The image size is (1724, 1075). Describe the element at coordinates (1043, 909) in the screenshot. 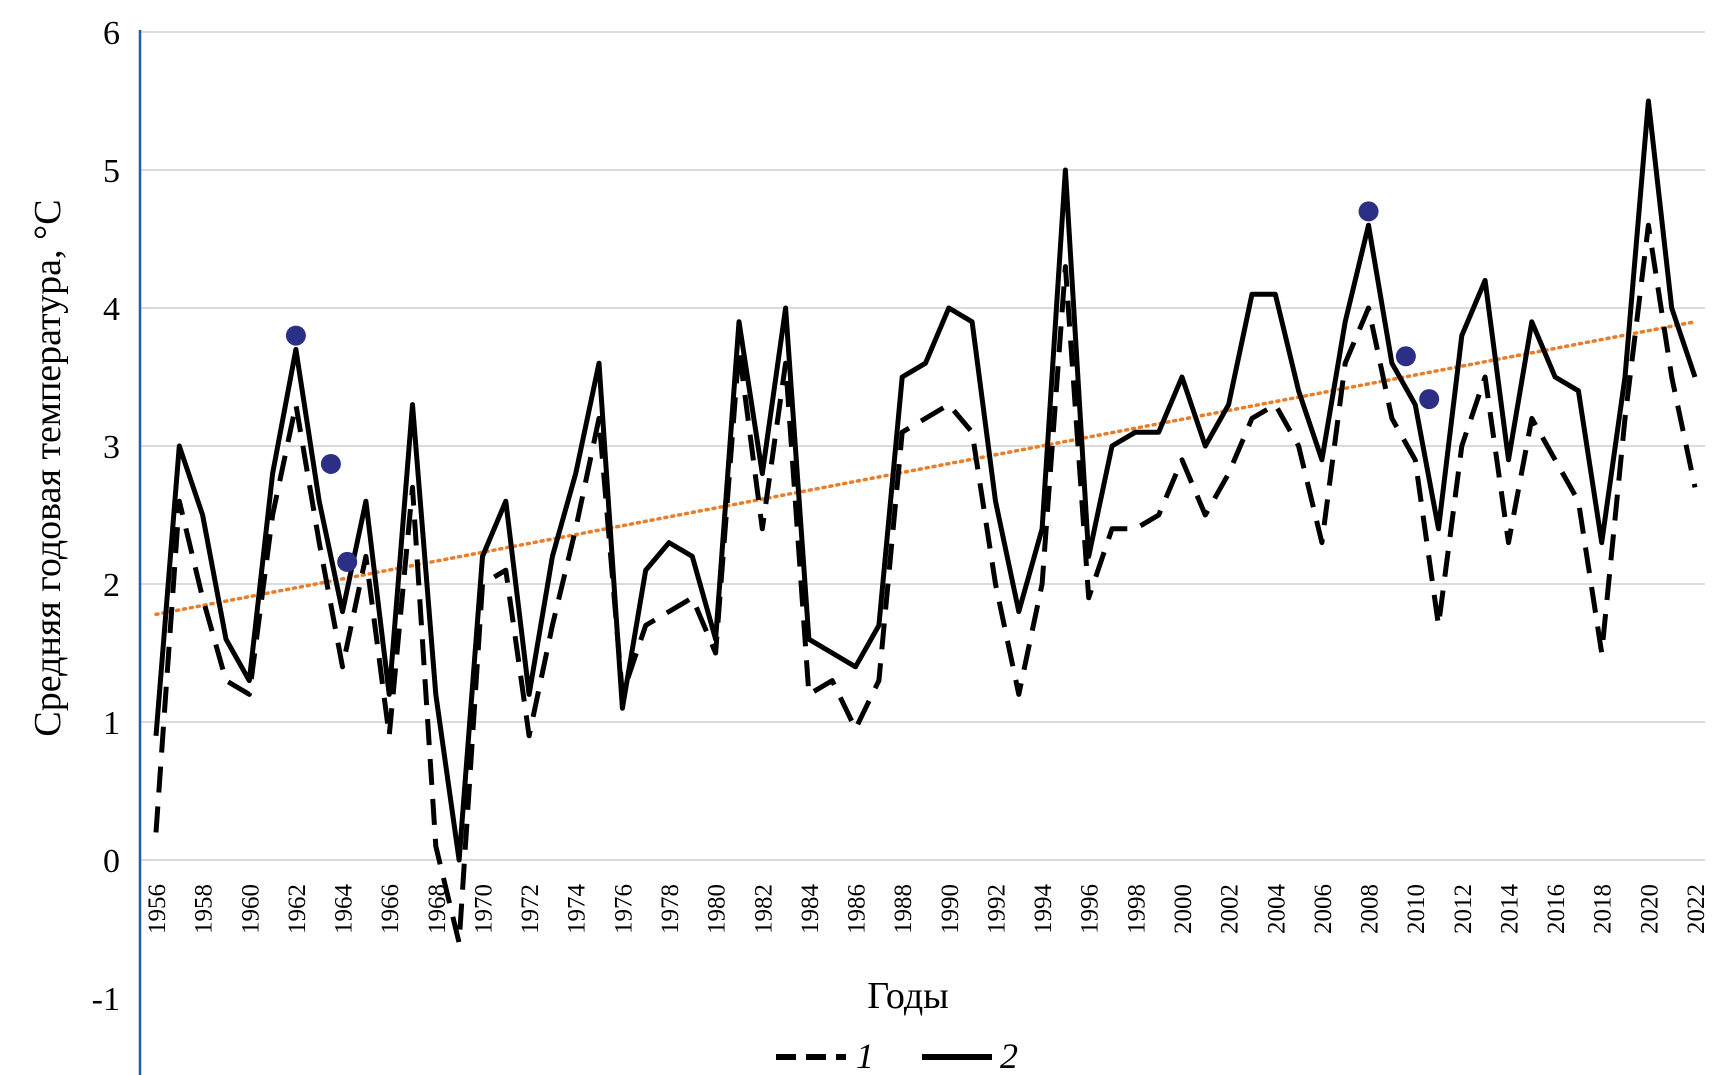

I see `x-tick-label: 1994` at that location.